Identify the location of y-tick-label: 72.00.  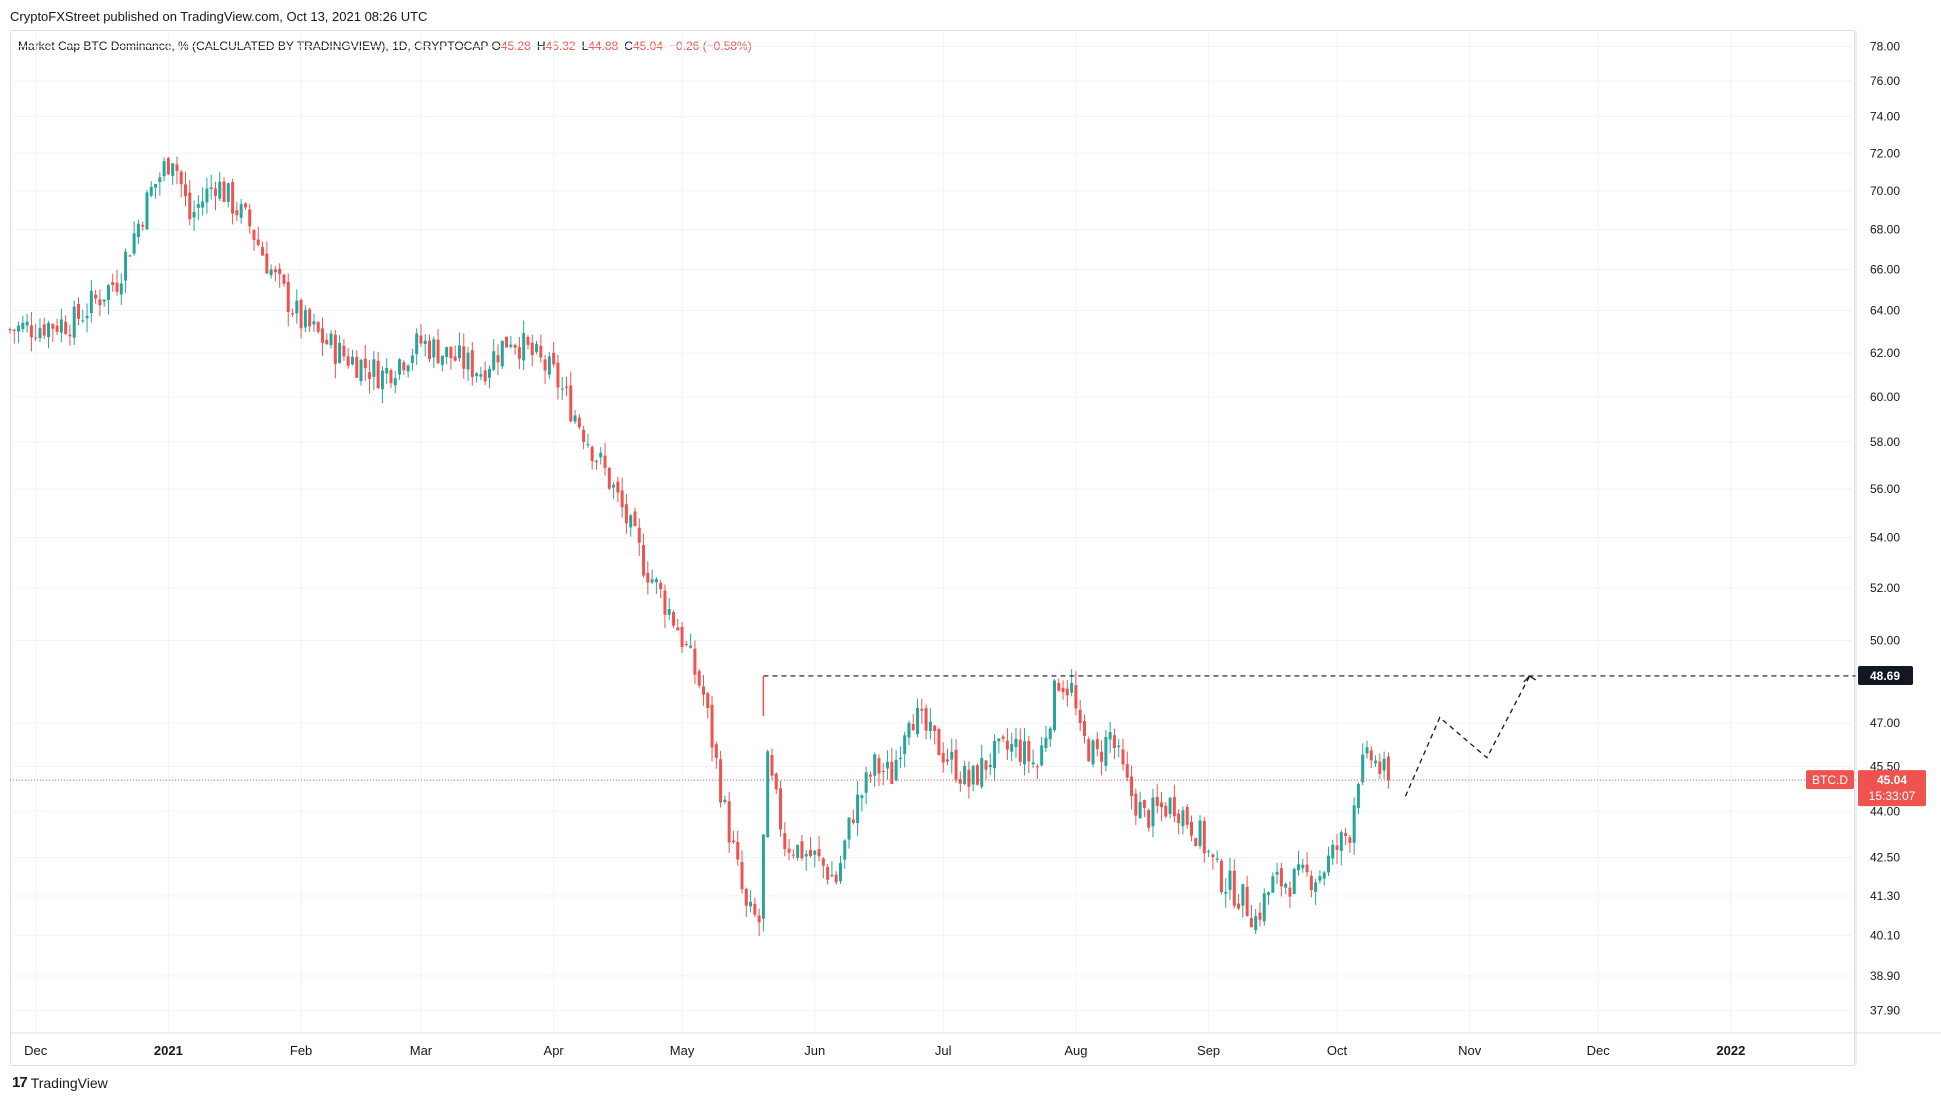
(1885, 153).